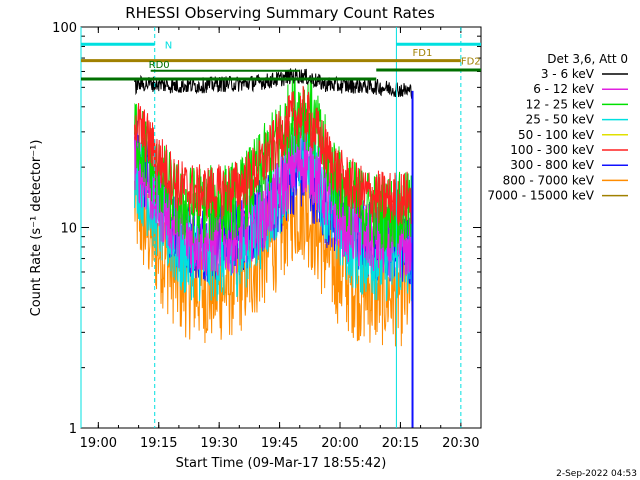 The width and height of the screenshot is (640, 480). Describe the element at coordinates (552, 150) in the screenshot. I see `legend-label: 100 - 300 keV` at that location.